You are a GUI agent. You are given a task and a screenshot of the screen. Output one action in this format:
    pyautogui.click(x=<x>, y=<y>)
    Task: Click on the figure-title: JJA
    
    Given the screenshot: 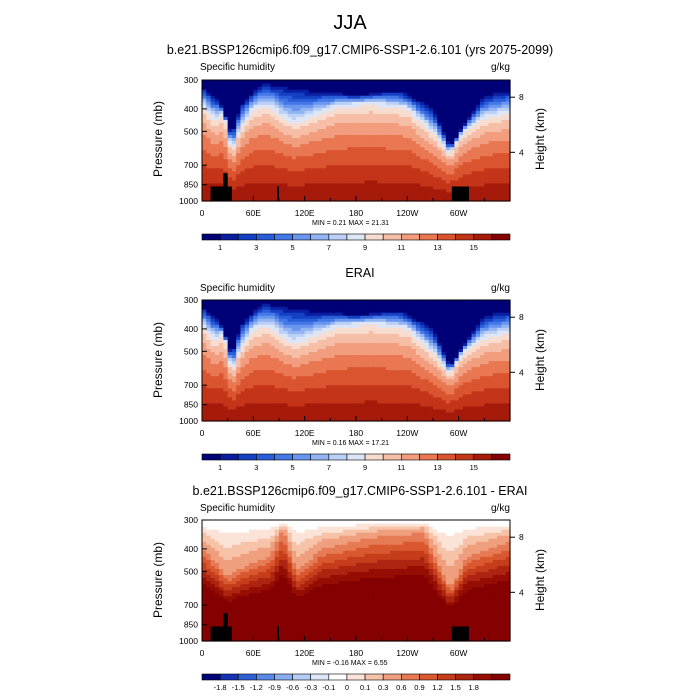 What is the action you would take?
    pyautogui.click(x=350, y=23)
    